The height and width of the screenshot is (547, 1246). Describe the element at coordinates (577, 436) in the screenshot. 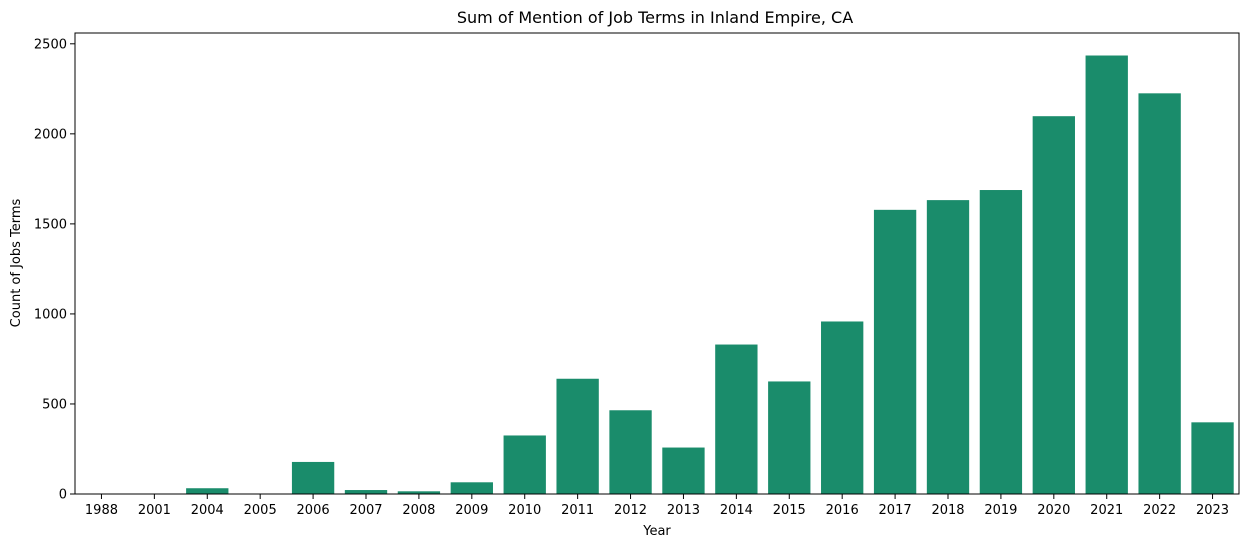

I see `bar-2011` at that location.